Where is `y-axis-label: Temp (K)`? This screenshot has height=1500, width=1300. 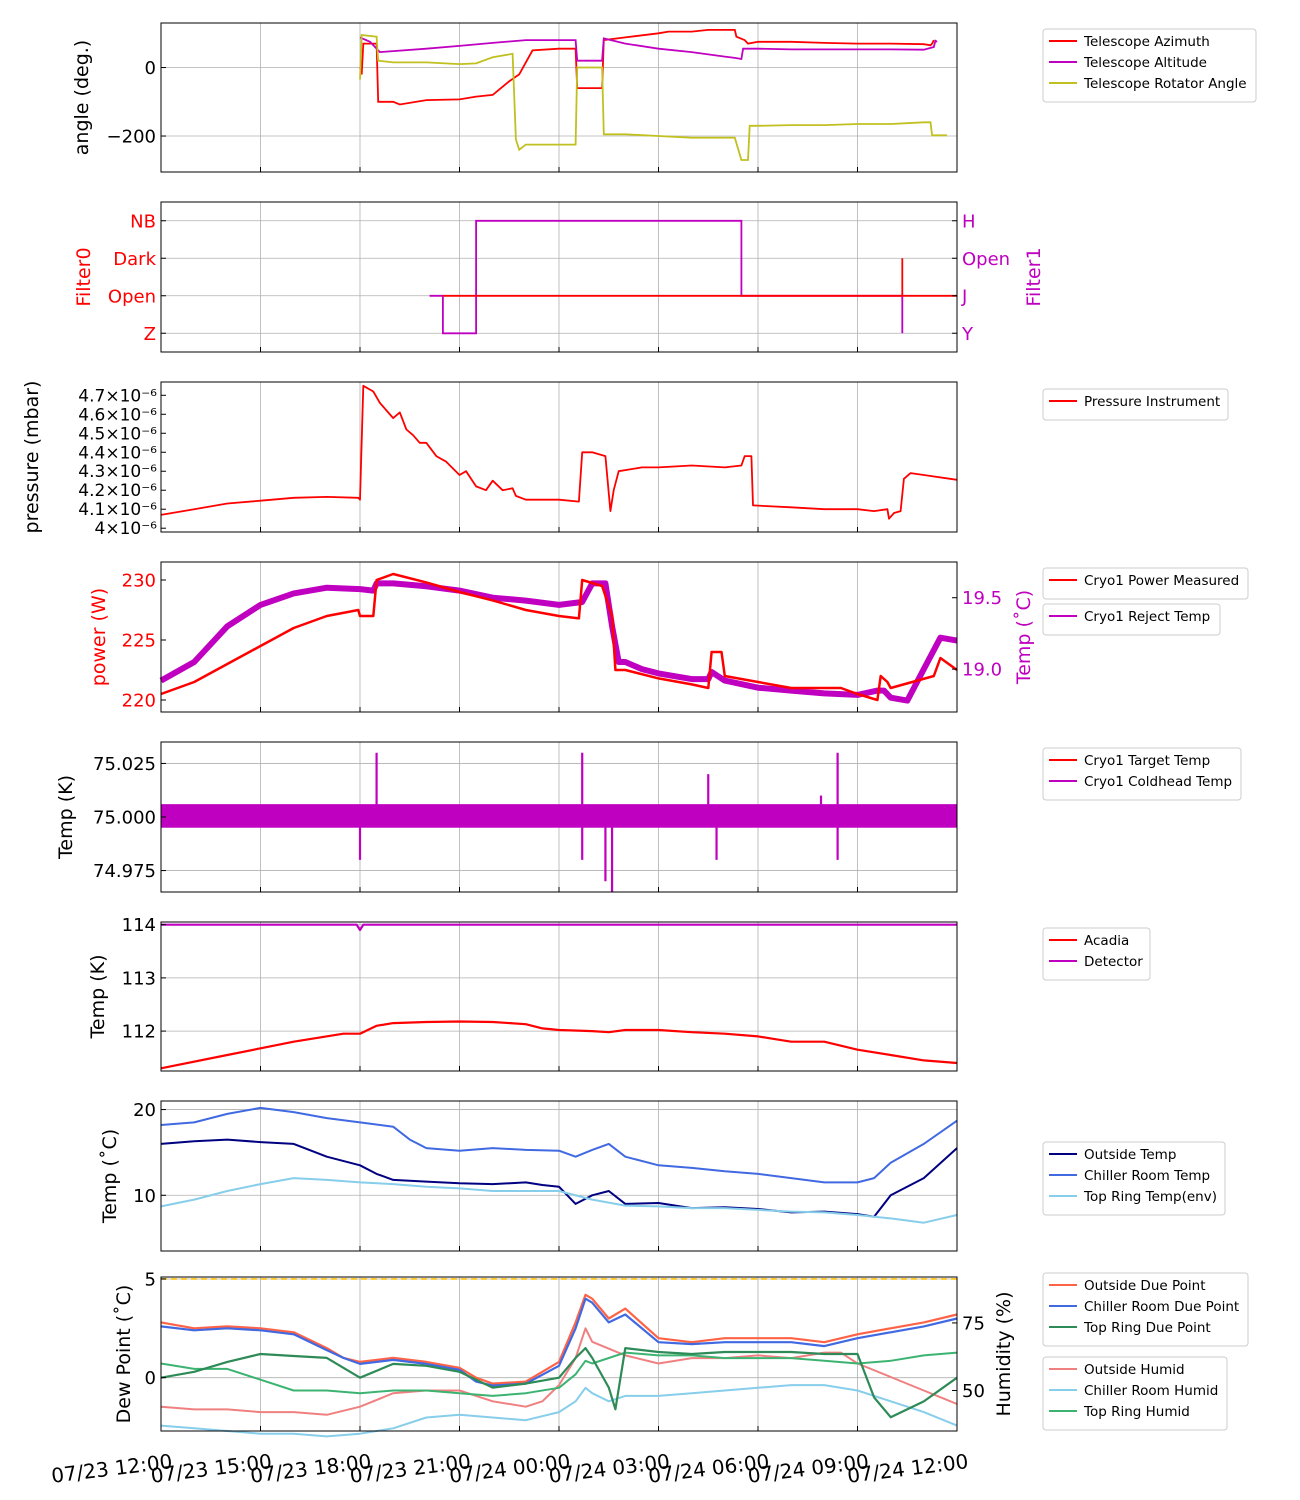
y-axis-label: Temp (K) is located at coordinates (98, 997).